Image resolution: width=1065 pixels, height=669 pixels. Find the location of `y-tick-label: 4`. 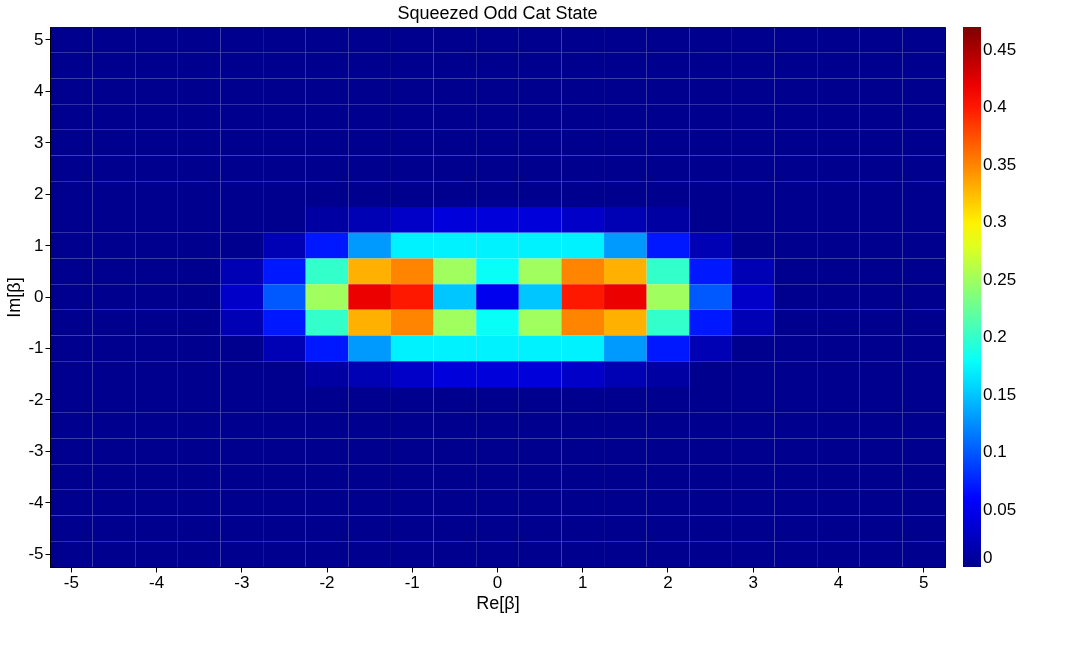

y-tick-label: 4 is located at coordinates (39, 91).